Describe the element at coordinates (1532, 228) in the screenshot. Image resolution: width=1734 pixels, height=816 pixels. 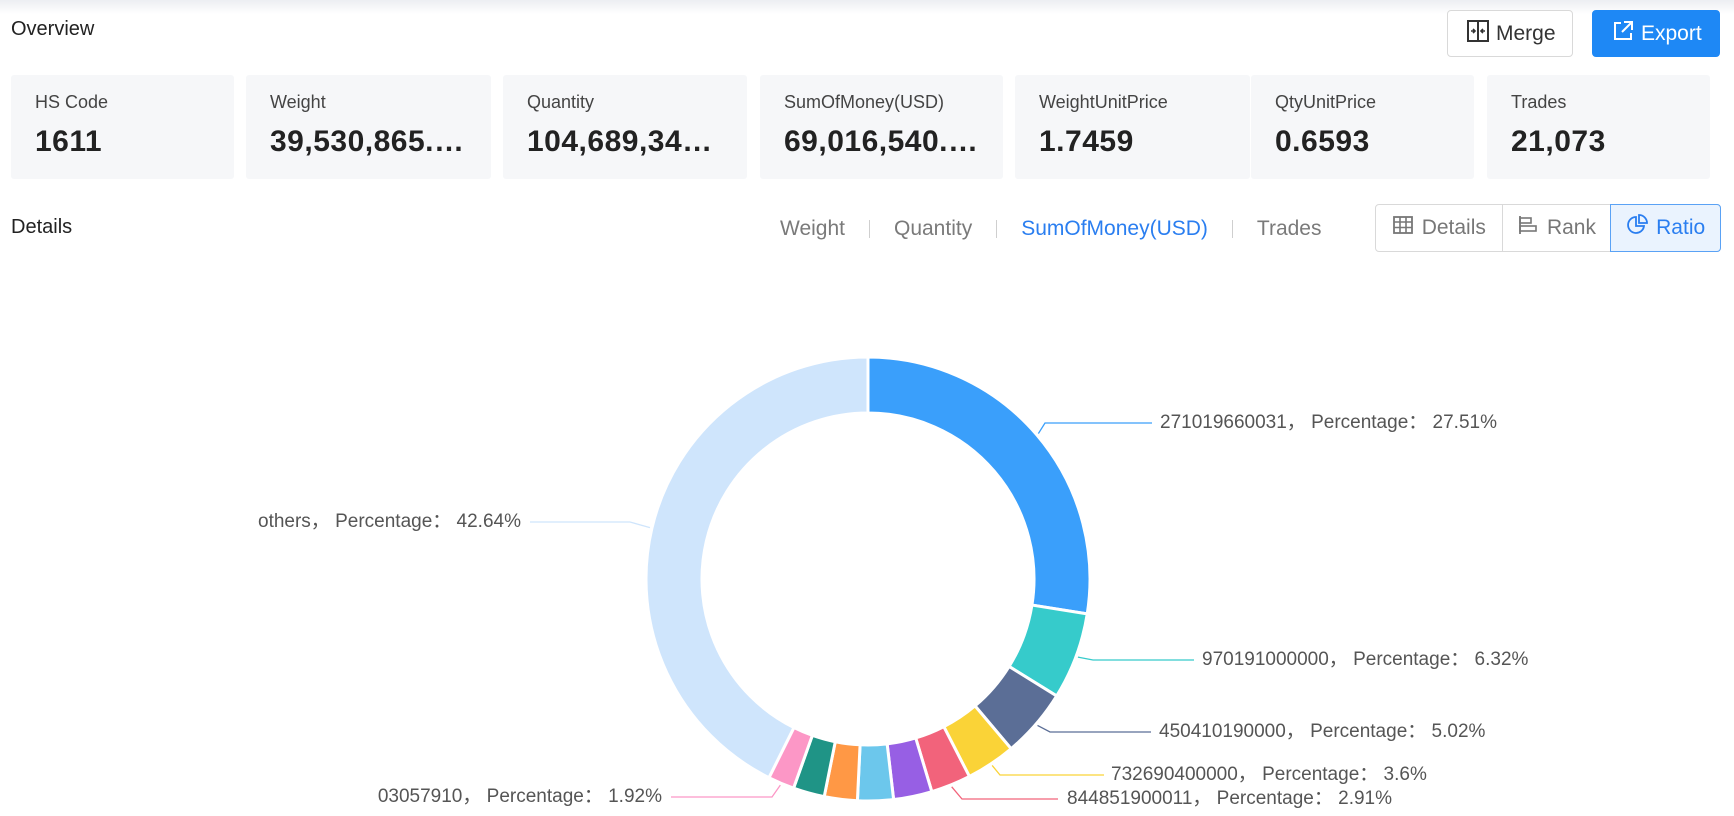
I see `bar-rank-icon` at that location.